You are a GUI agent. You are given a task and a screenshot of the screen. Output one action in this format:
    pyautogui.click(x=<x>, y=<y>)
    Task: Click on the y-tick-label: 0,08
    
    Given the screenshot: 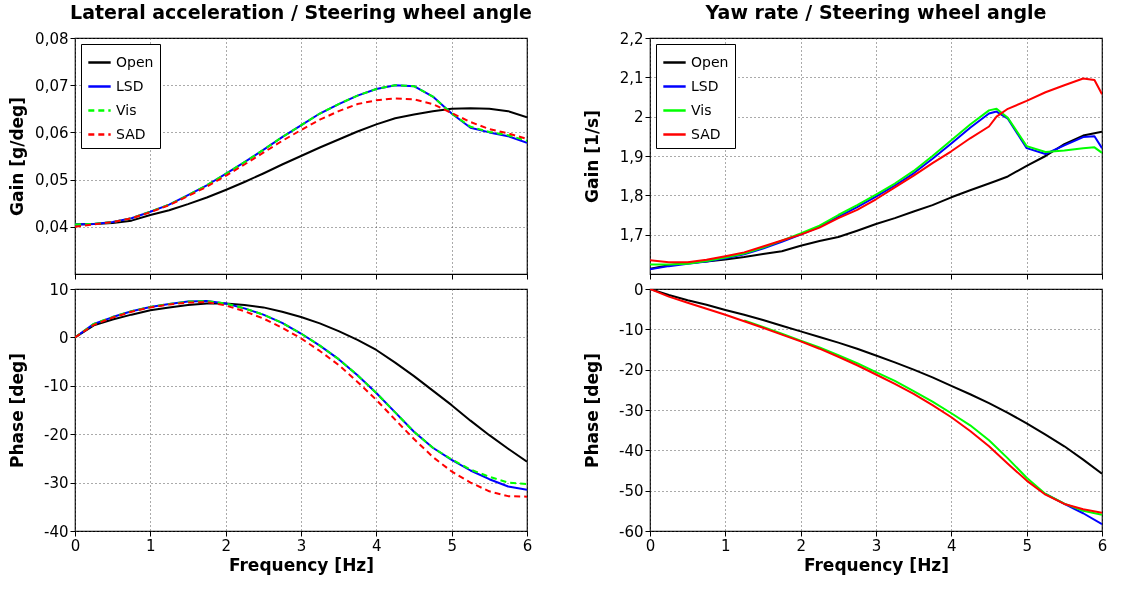 What is the action you would take?
    pyautogui.click(x=52, y=38)
    